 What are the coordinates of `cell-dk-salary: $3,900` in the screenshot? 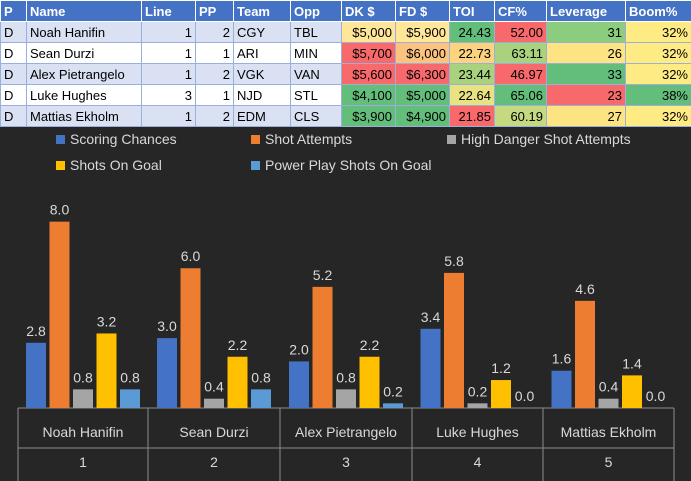 It's located at (368, 116).